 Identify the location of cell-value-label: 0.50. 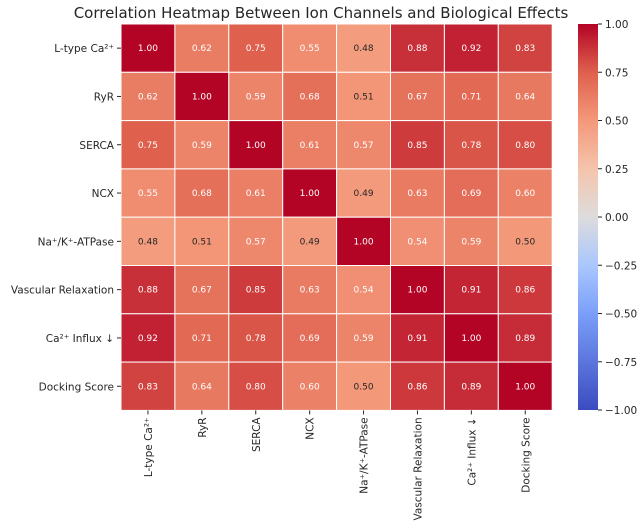
(525, 242).